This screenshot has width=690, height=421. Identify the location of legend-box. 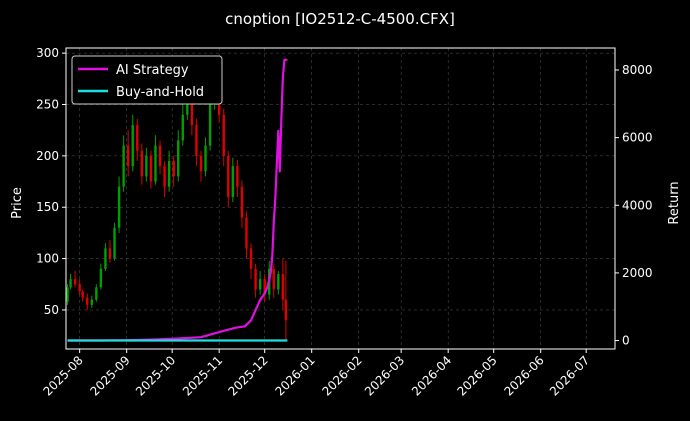
(147, 80).